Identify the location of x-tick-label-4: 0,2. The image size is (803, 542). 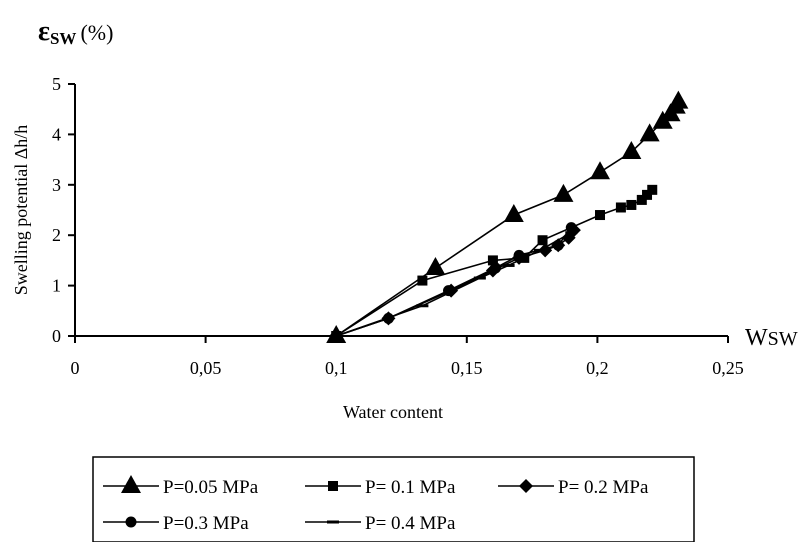
(597, 368).